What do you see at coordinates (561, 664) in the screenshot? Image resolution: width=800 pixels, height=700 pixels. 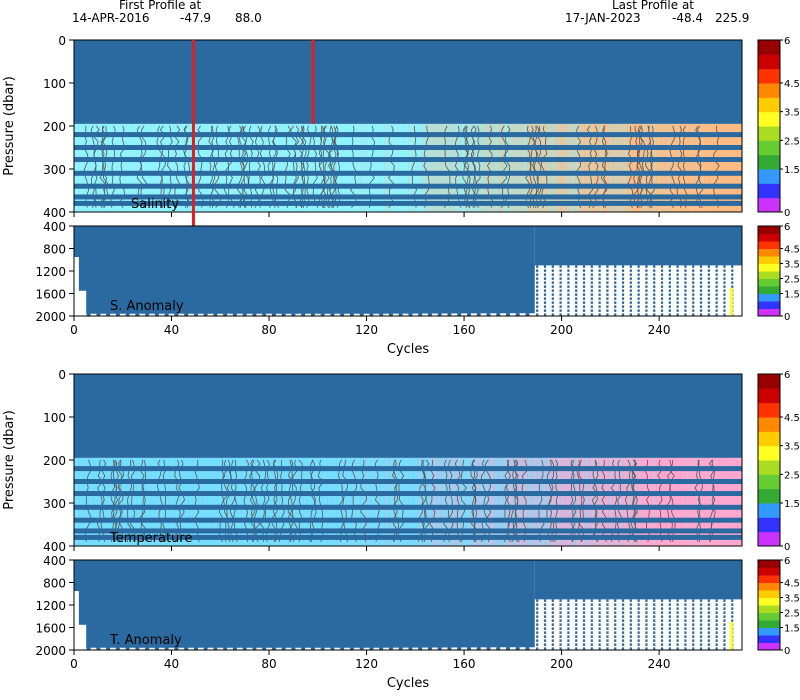 I see `x-tick-label: 200` at bounding box center [561, 664].